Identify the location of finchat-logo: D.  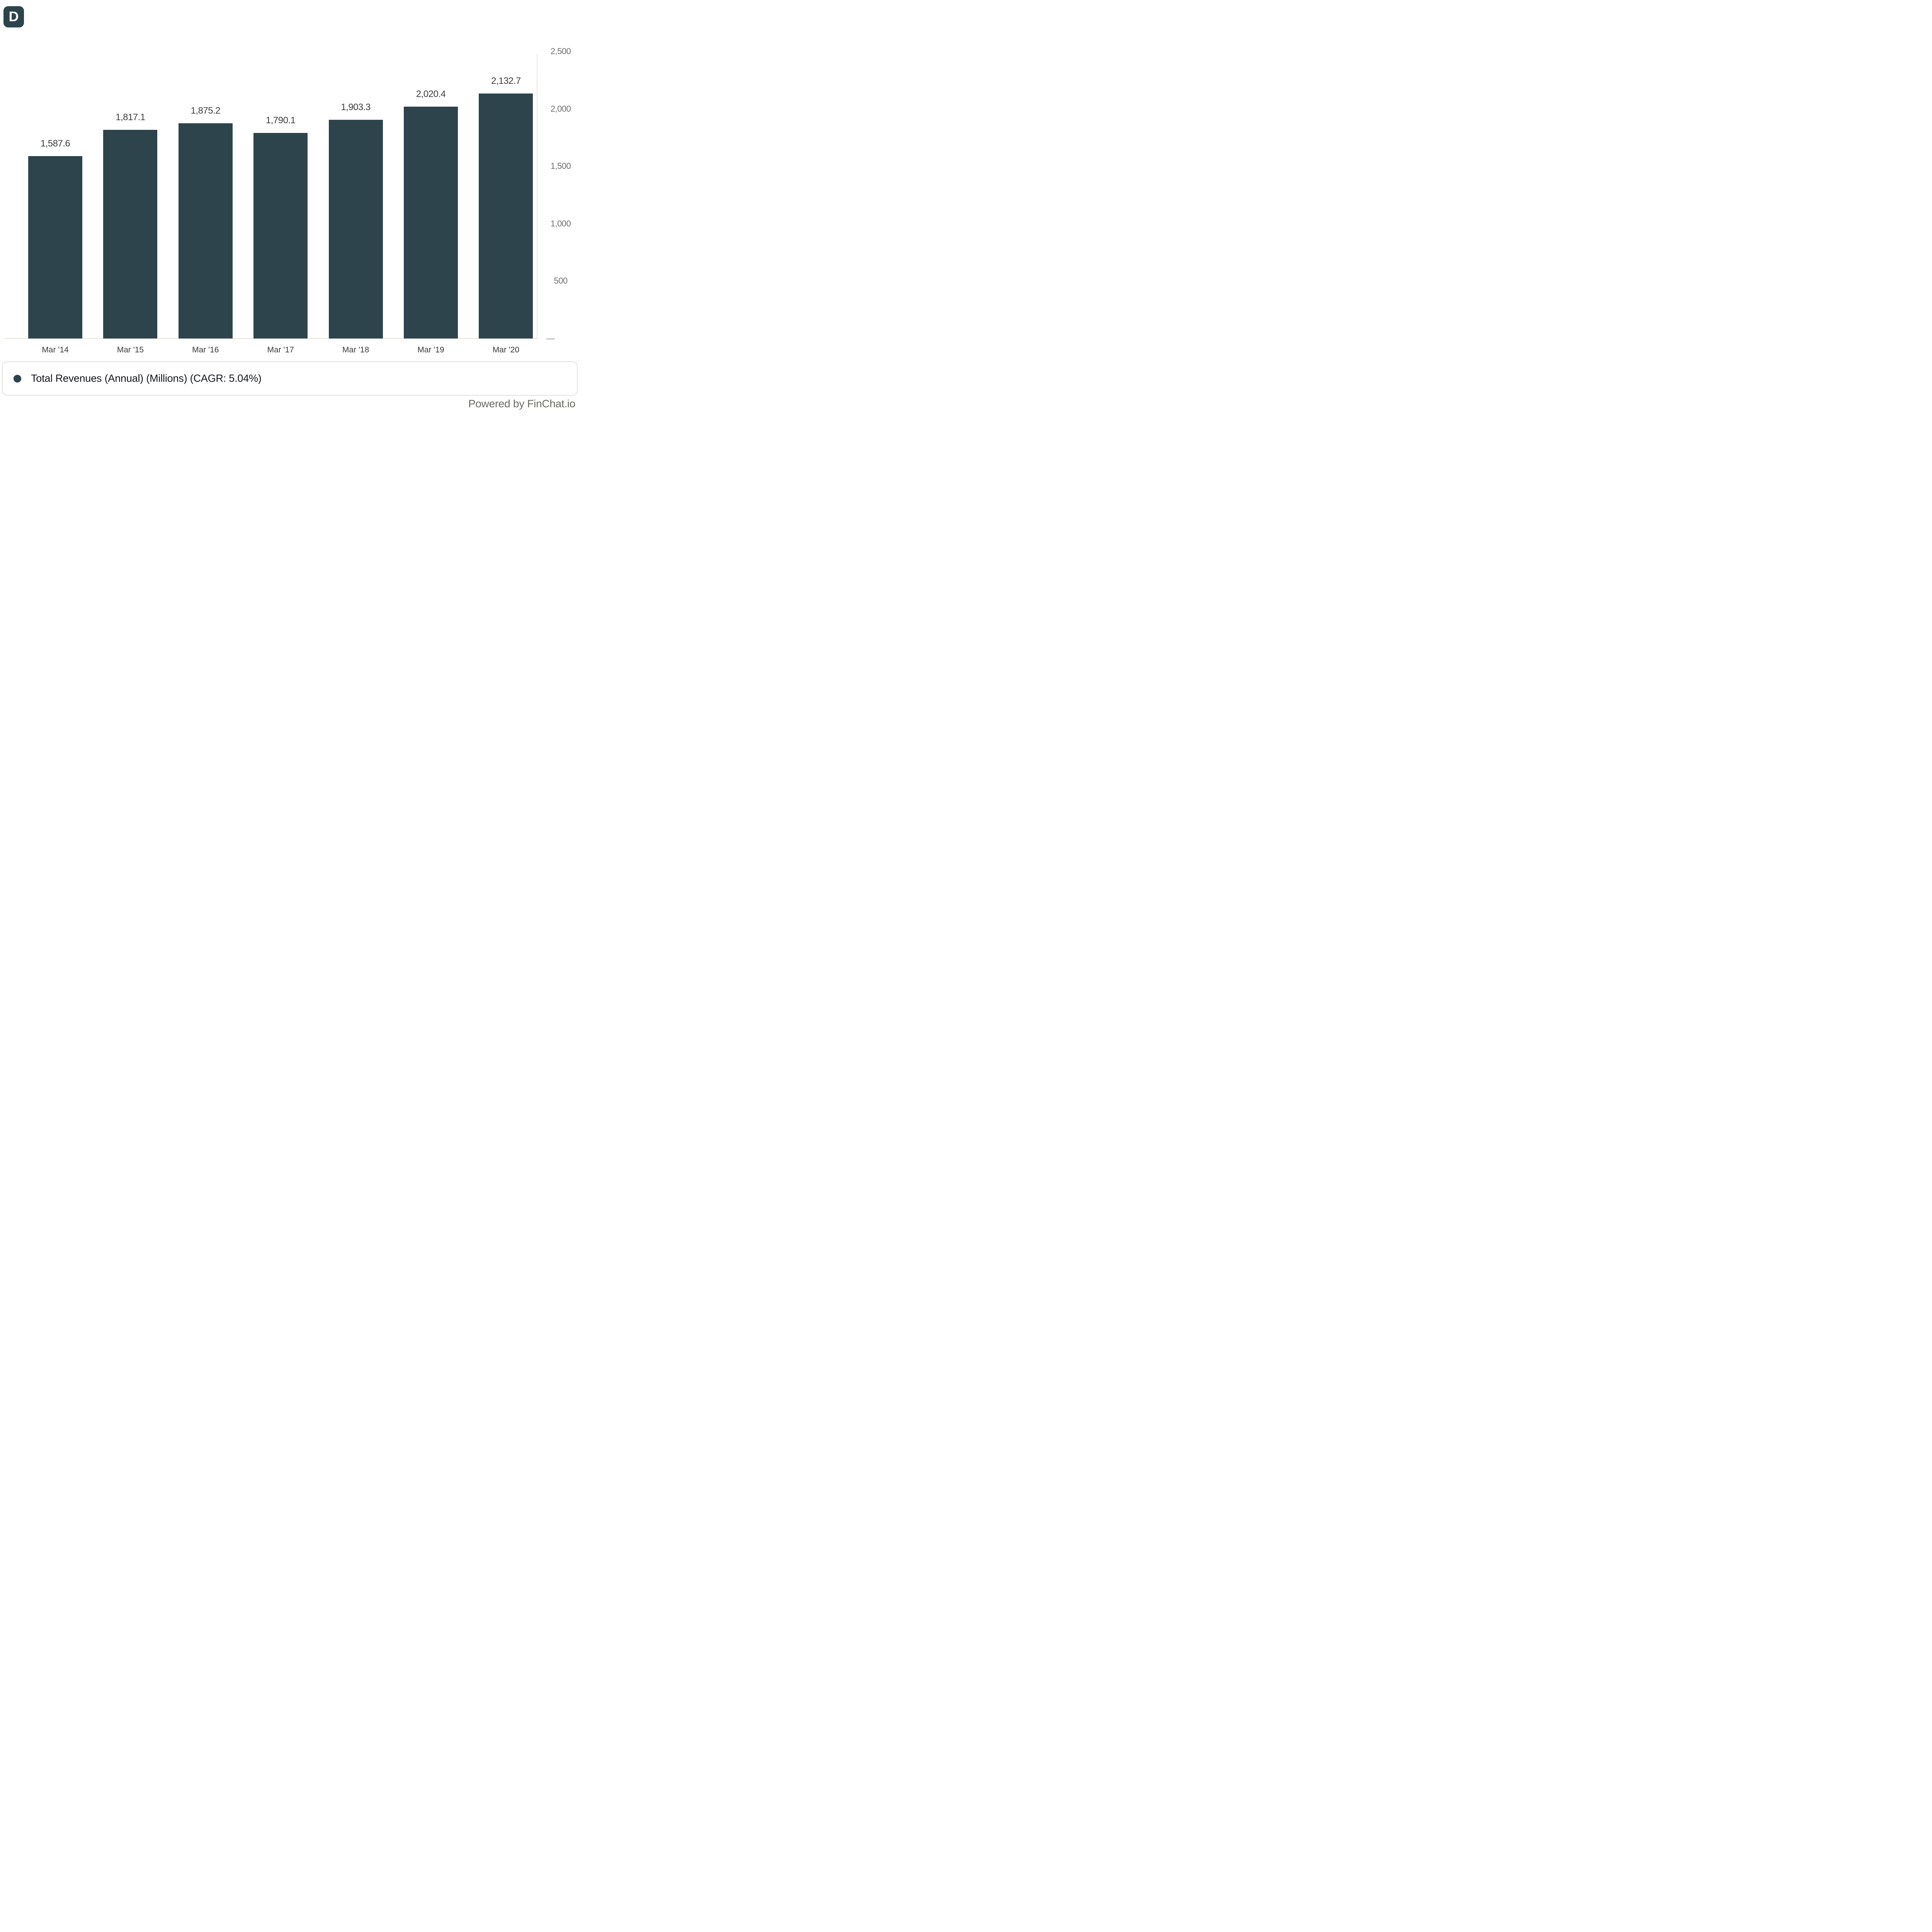
(13, 17).